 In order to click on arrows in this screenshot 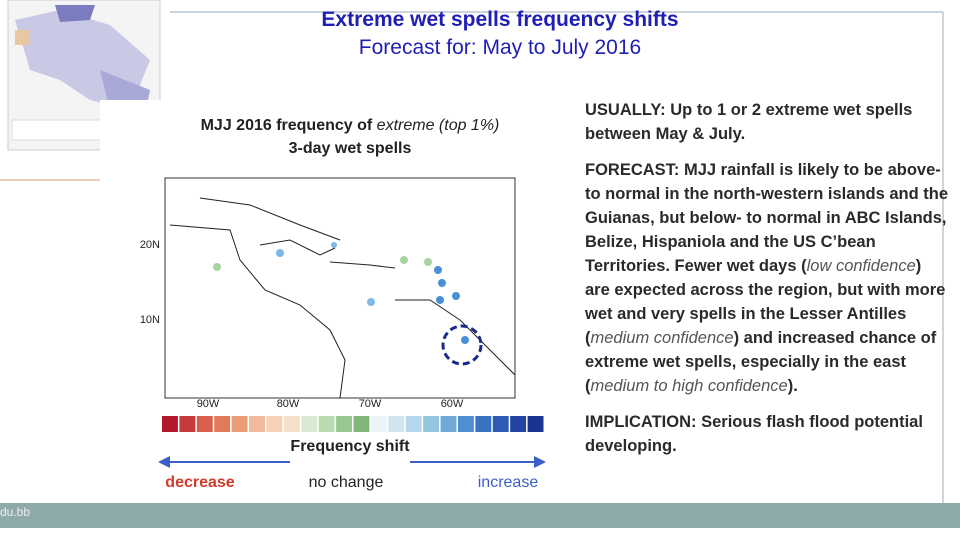, I will do `click(352, 462)`.